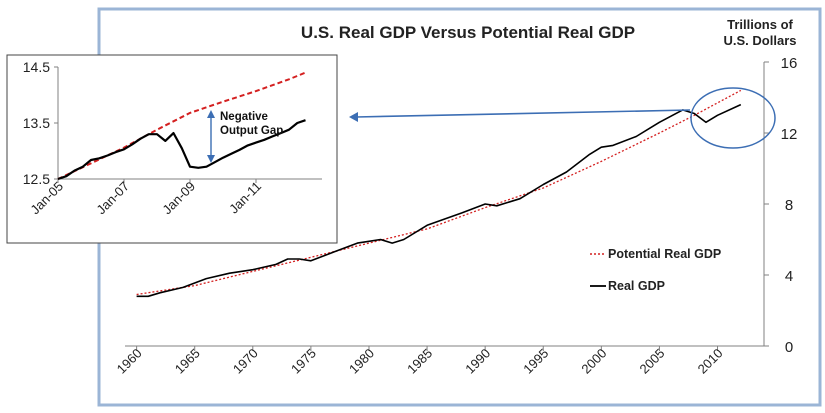 This screenshot has width=825, height=413. Describe the element at coordinates (36, 179) in the screenshot. I see `inset-y-tick-label: 12.5` at that location.